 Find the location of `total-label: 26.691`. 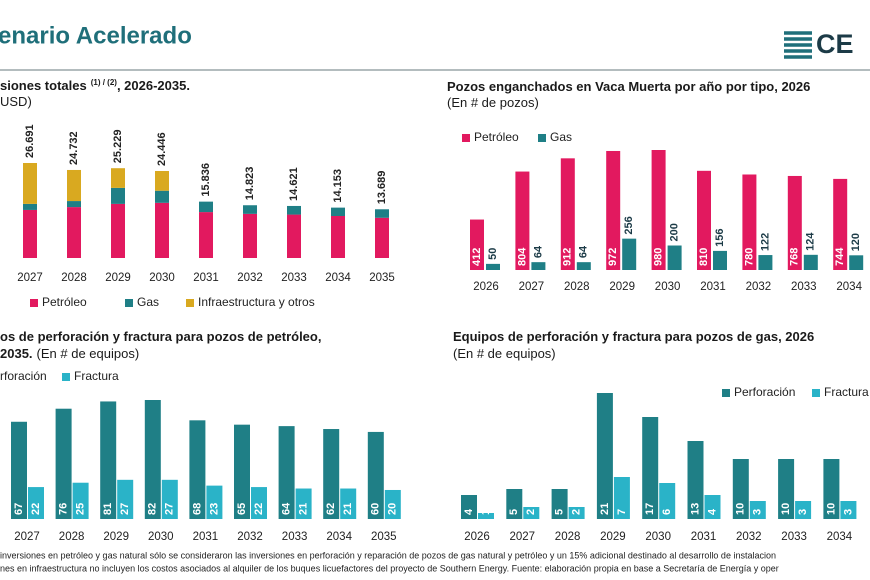

total-label: 26.691 is located at coordinates (30, 141).